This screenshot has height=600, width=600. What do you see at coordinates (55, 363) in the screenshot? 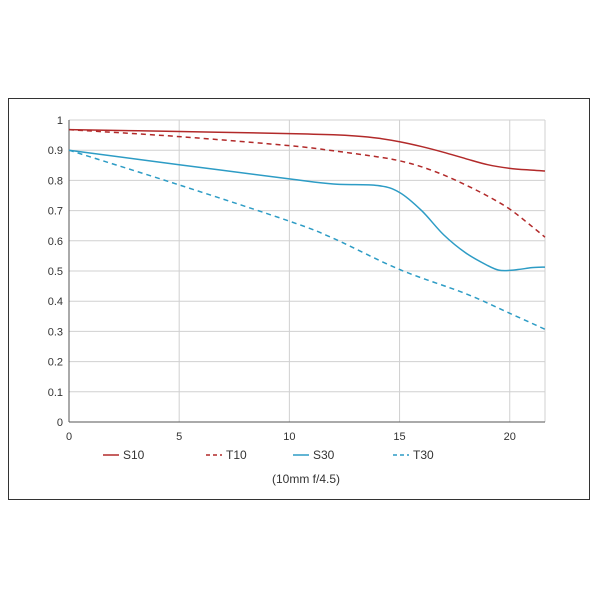
I see `y-tick-label: 0.2` at bounding box center [55, 363].